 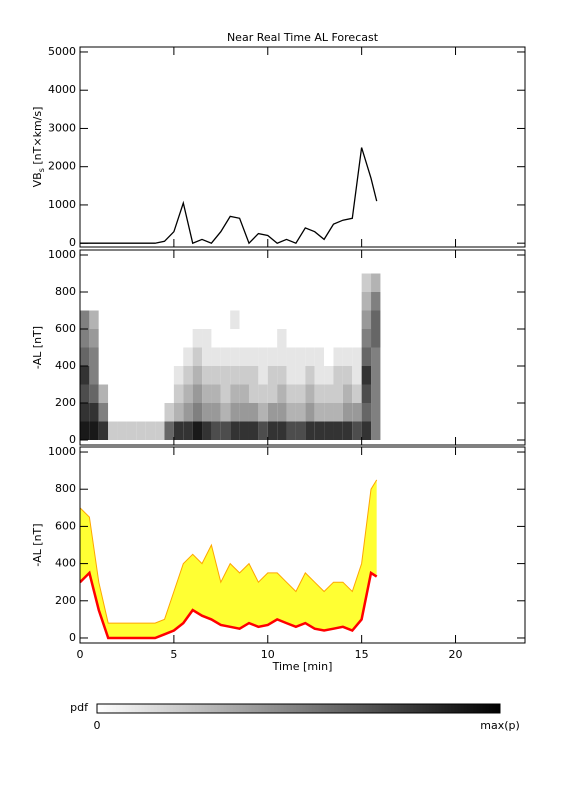 What do you see at coordinates (38, 147) in the screenshot?
I see `y-axis-label: VBs [nT×km/s]` at bounding box center [38, 147].